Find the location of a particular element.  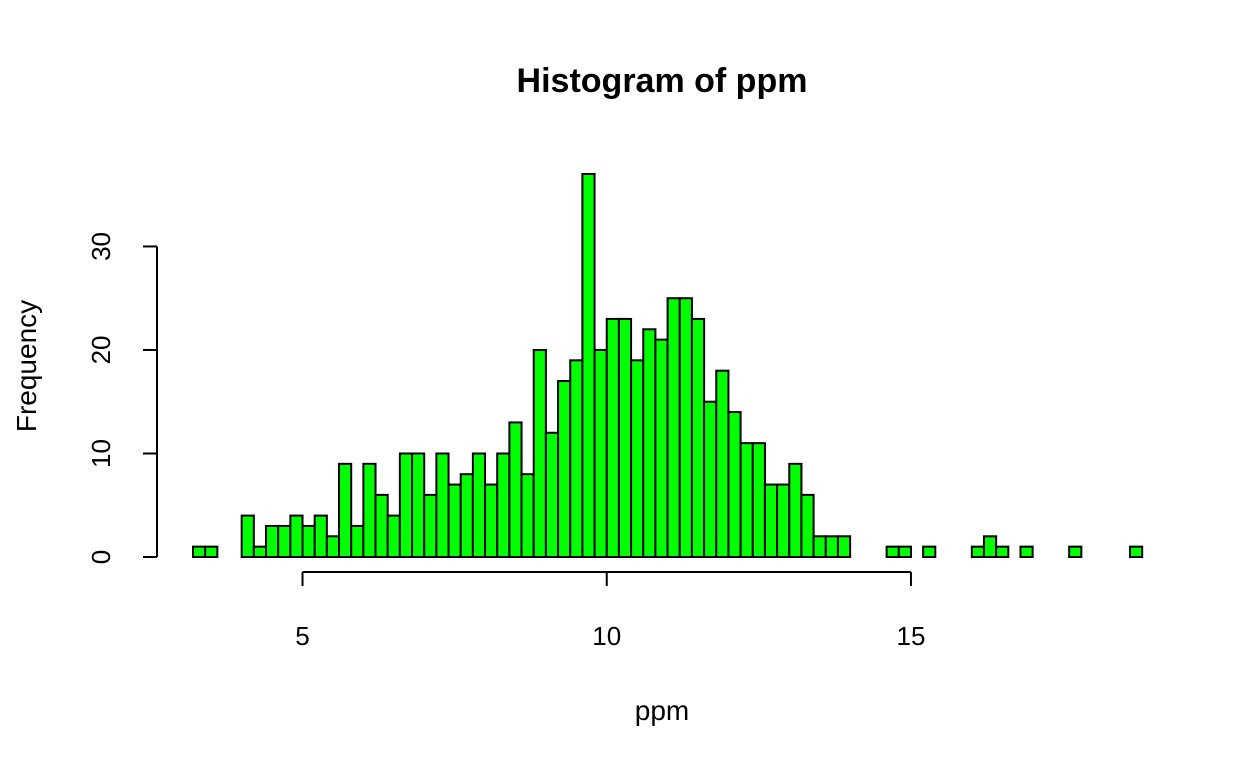

y-axis-label: Frequency is located at coordinates (26, 366).